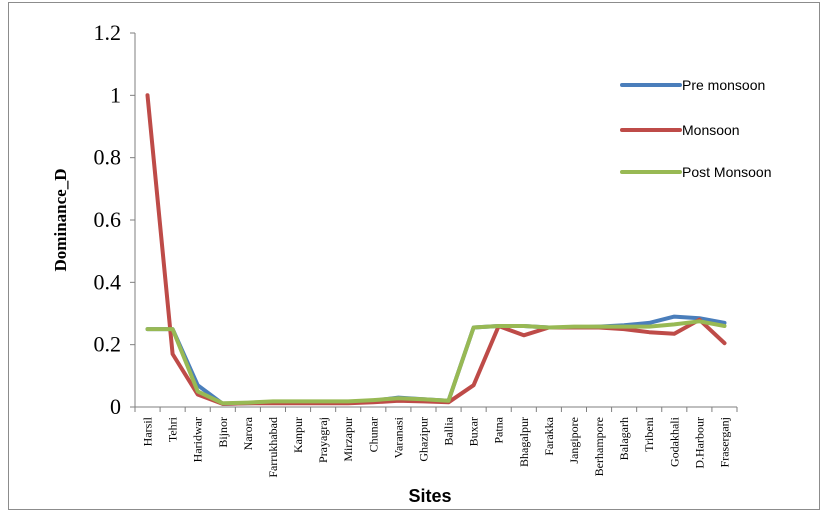 Image resolution: width=824 pixels, height=513 pixels. Describe the element at coordinates (173, 429) in the screenshot. I see `x-tick-label: Tehri` at that location.